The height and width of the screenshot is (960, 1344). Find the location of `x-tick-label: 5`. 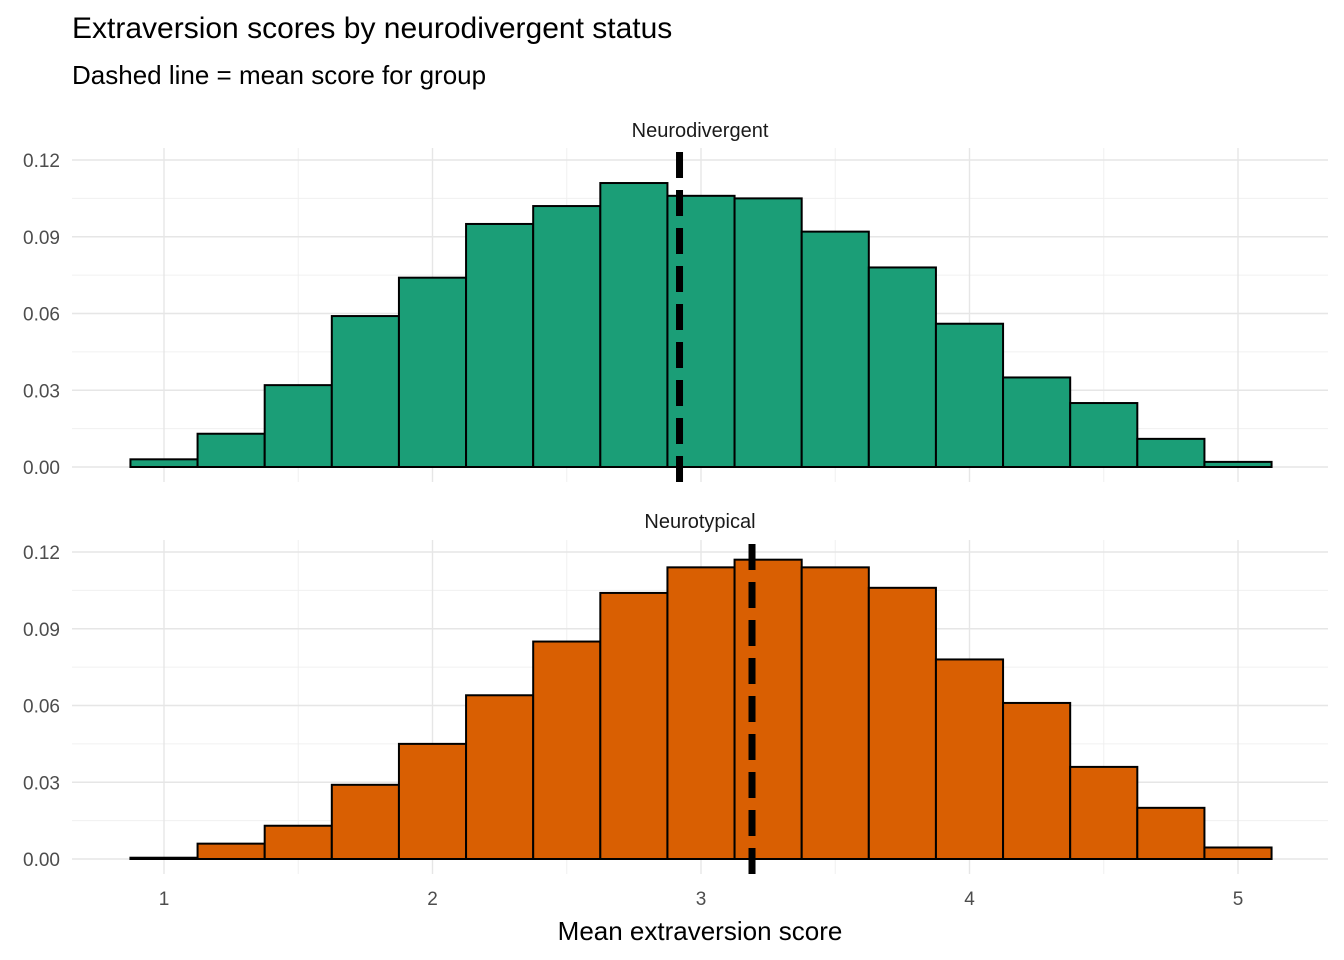

x-tick-label: 5 is located at coordinates (1238, 899).